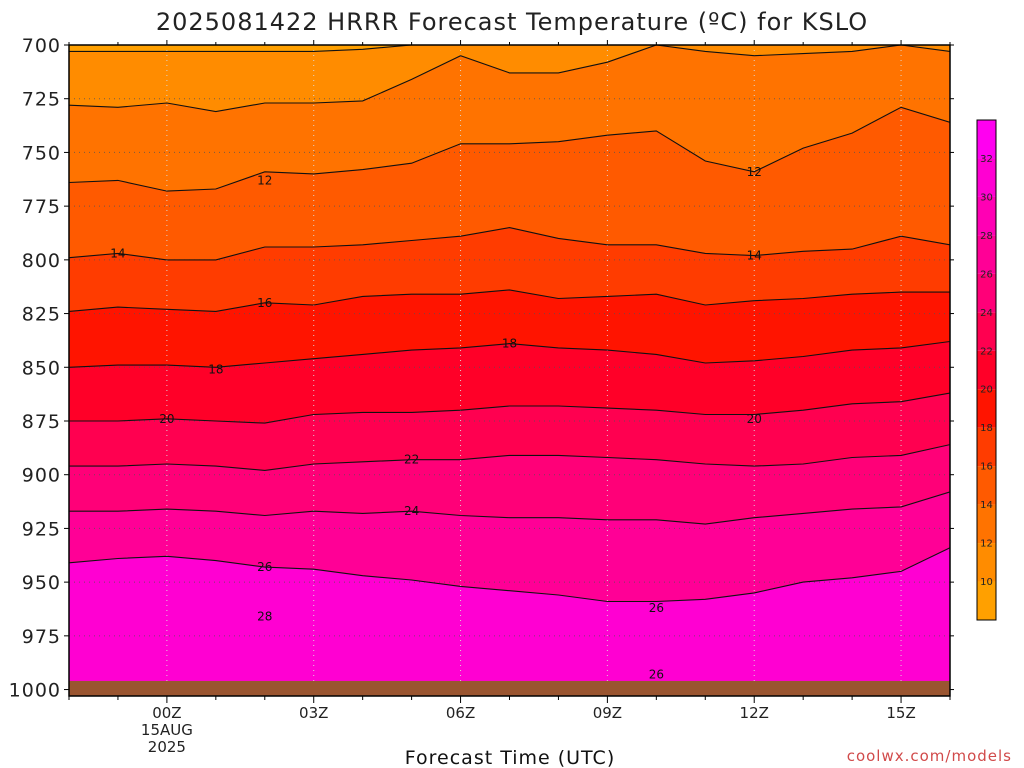  Describe the element at coordinates (986, 313) in the screenshot. I see `colorbar-label: 24` at that location.